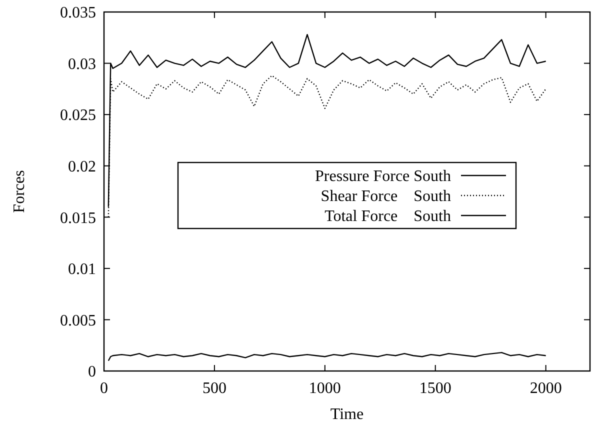 The width and height of the screenshot is (595, 427). What do you see at coordinates (214, 388) in the screenshot?
I see `x-tick-label: 500` at bounding box center [214, 388].